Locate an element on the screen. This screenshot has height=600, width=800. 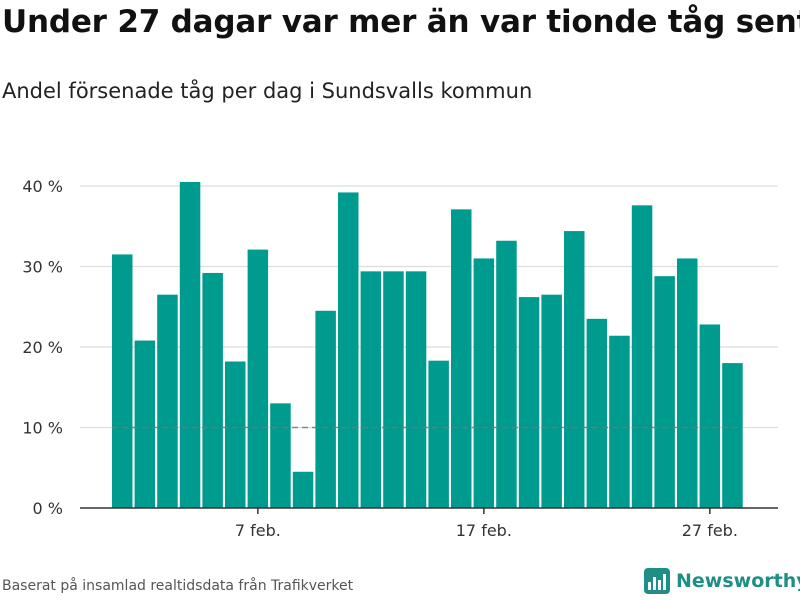
y-tick-label: 30 % is located at coordinates (42, 267).